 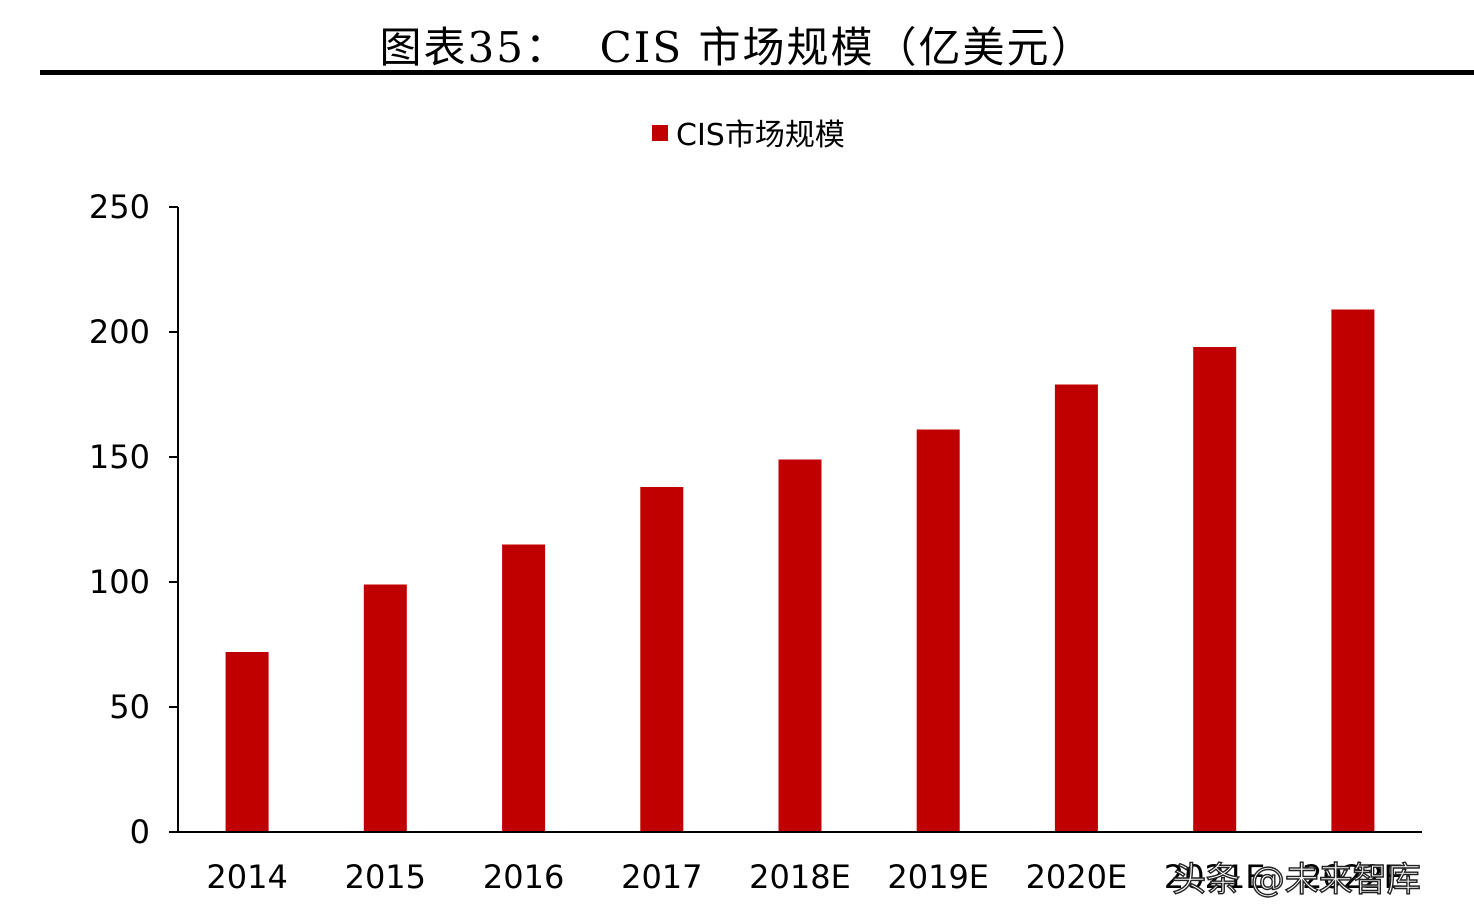 I want to click on bar-2021E, so click(x=1215, y=589).